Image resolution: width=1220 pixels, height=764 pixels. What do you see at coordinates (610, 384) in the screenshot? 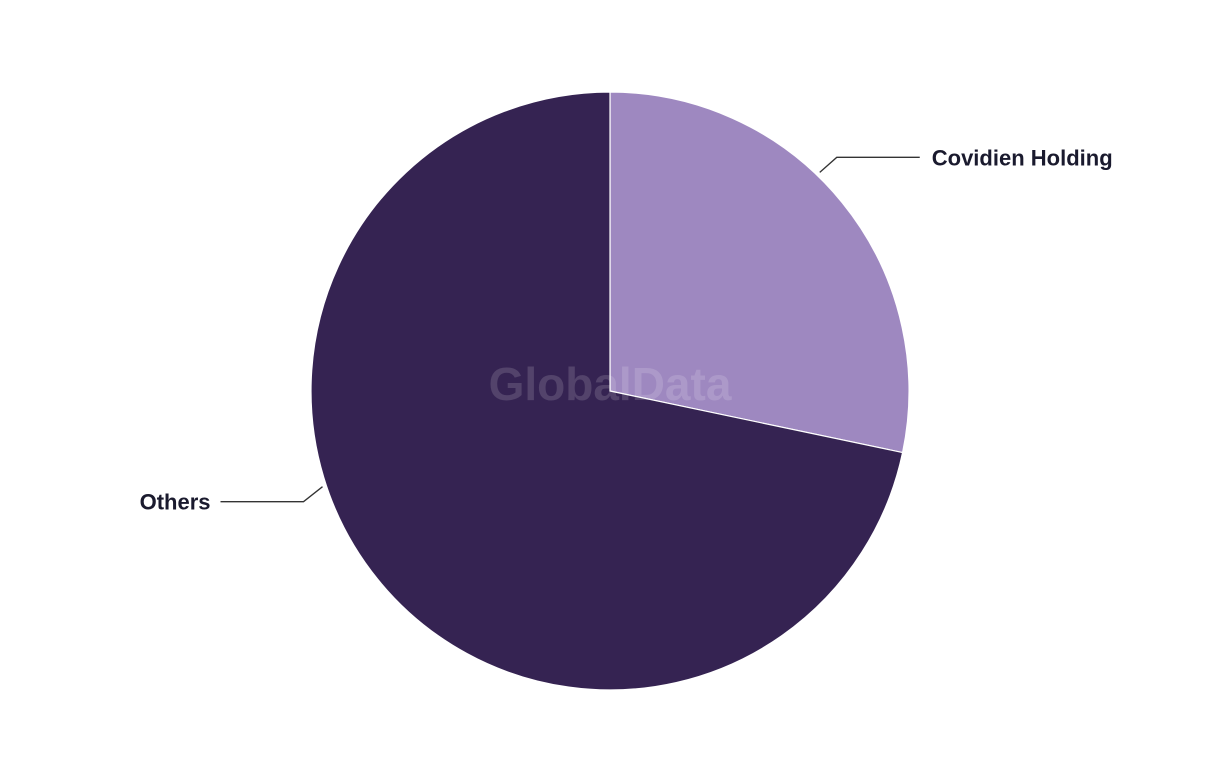
I see `watermark: GlobalData` at bounding box center [610, 384].